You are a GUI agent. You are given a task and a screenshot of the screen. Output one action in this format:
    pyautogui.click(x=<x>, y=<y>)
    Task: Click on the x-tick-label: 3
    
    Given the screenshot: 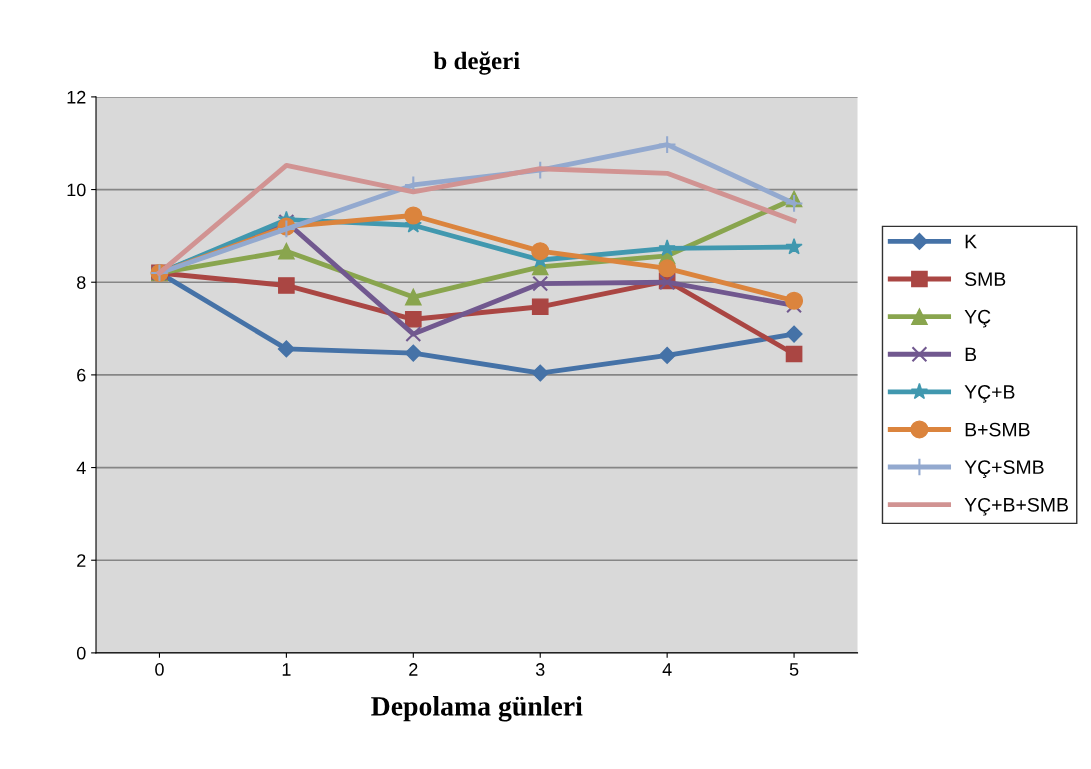 What is the action you would take?
    pyautogui.click(x=540, y=669)
    